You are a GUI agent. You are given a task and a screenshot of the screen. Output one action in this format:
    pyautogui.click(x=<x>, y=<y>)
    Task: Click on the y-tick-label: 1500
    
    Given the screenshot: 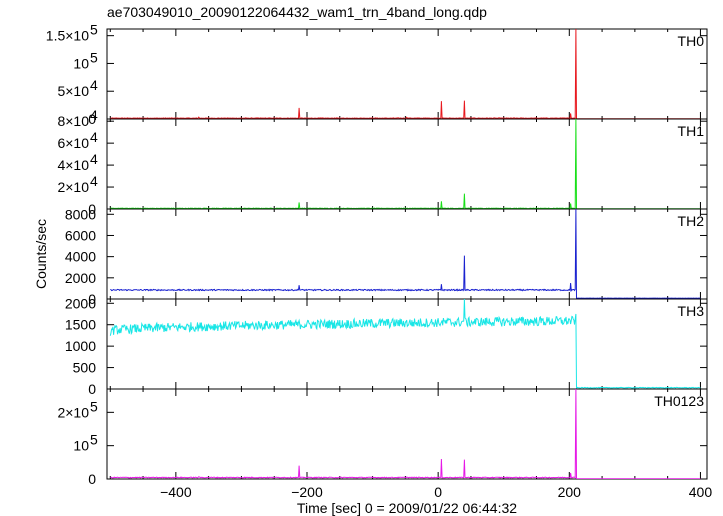 What is the action you would take?
    pyautogui.click(x=80, y=325)
    